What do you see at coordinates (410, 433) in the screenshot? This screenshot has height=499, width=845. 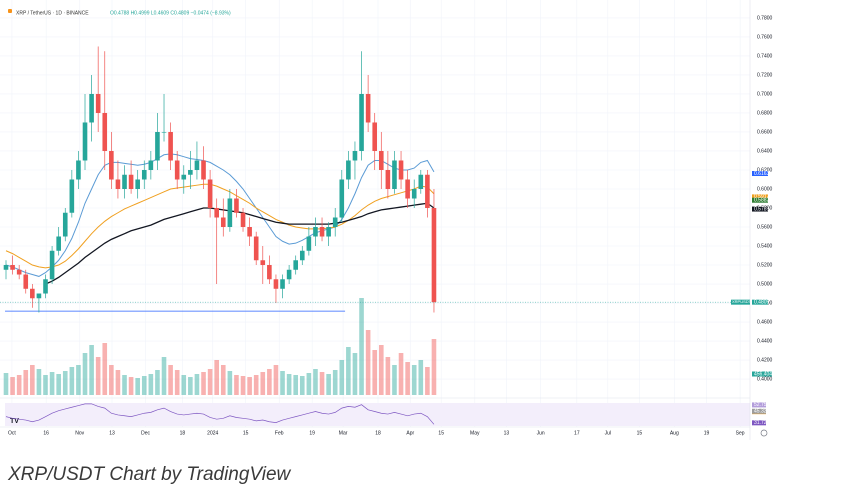 I see `x-tick-label: Apr` at bounding box center [410, 433].